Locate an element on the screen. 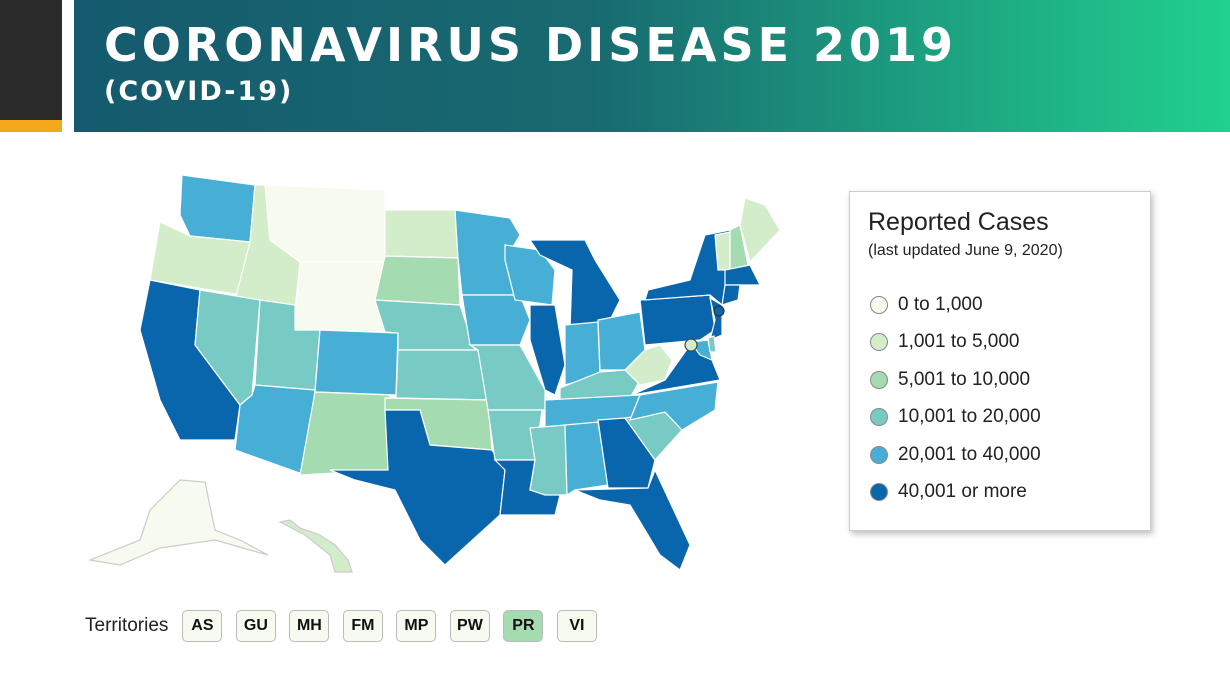 The image size is (1230, 692). dark-accent-block is located at coordinates (31, 60).